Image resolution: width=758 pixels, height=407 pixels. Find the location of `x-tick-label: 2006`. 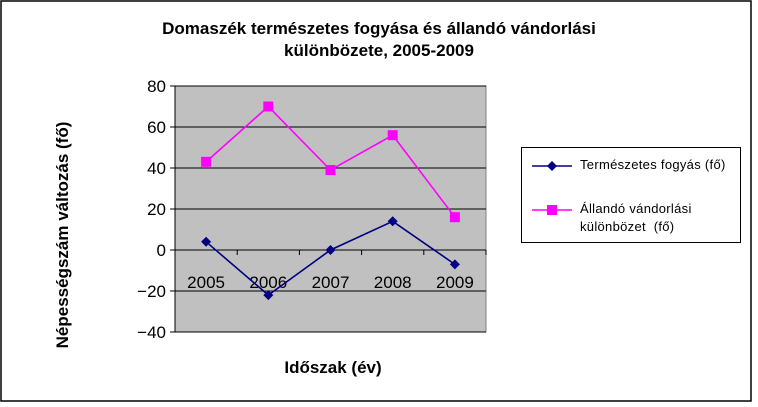

x-tick-label: 2006 is located at coordinates (268, 282).